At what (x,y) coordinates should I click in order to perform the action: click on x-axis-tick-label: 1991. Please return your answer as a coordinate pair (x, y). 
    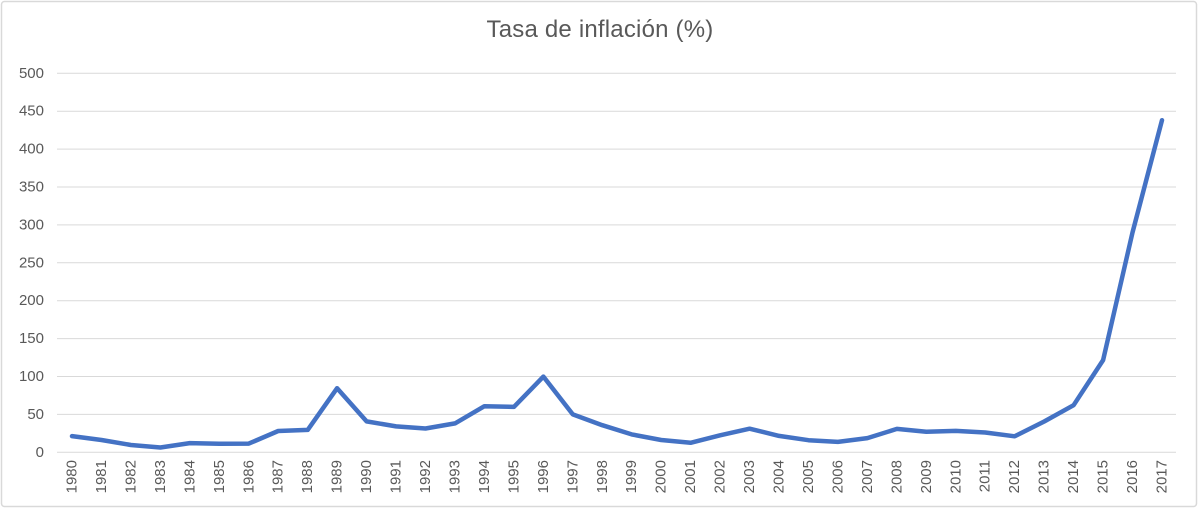
    Looking at the image, I should click on (396, 476).